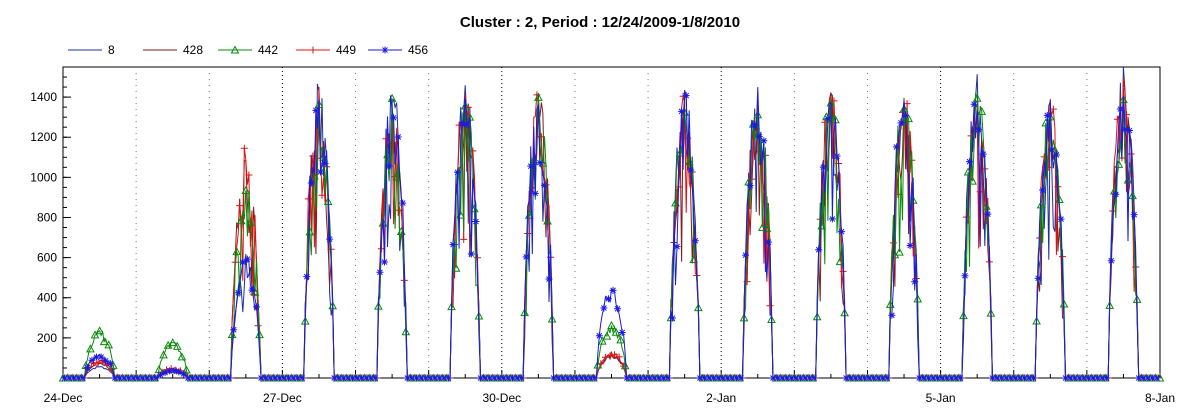 This screenshot has height=420, width=1200. What do you see at coordinates (1160, 398) in the screenshot?
I see `x-tick-label: 8-Jan` at bounding box center [1160, 398].